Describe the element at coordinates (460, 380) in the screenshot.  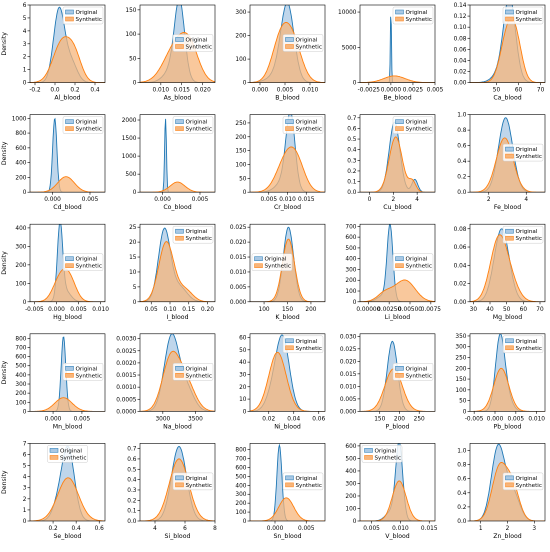
I see `y-tick-label: 150` at that location.